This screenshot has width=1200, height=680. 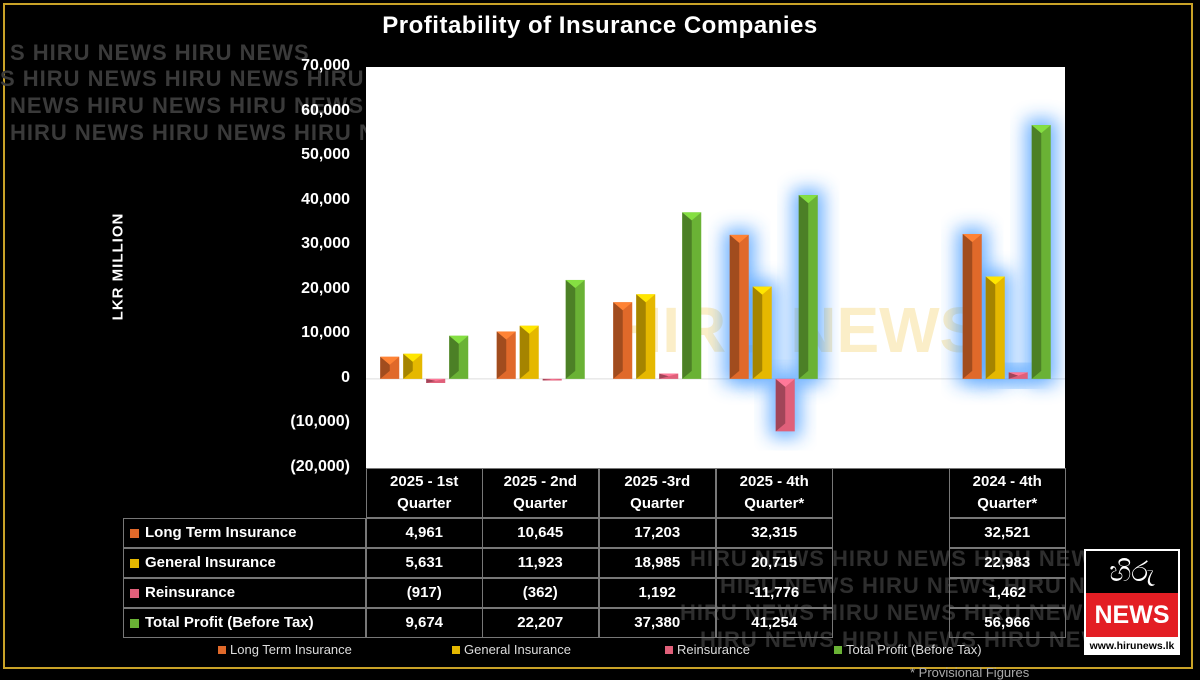 I want to click on series-name: General Insurance, so click(x=210, y=562).